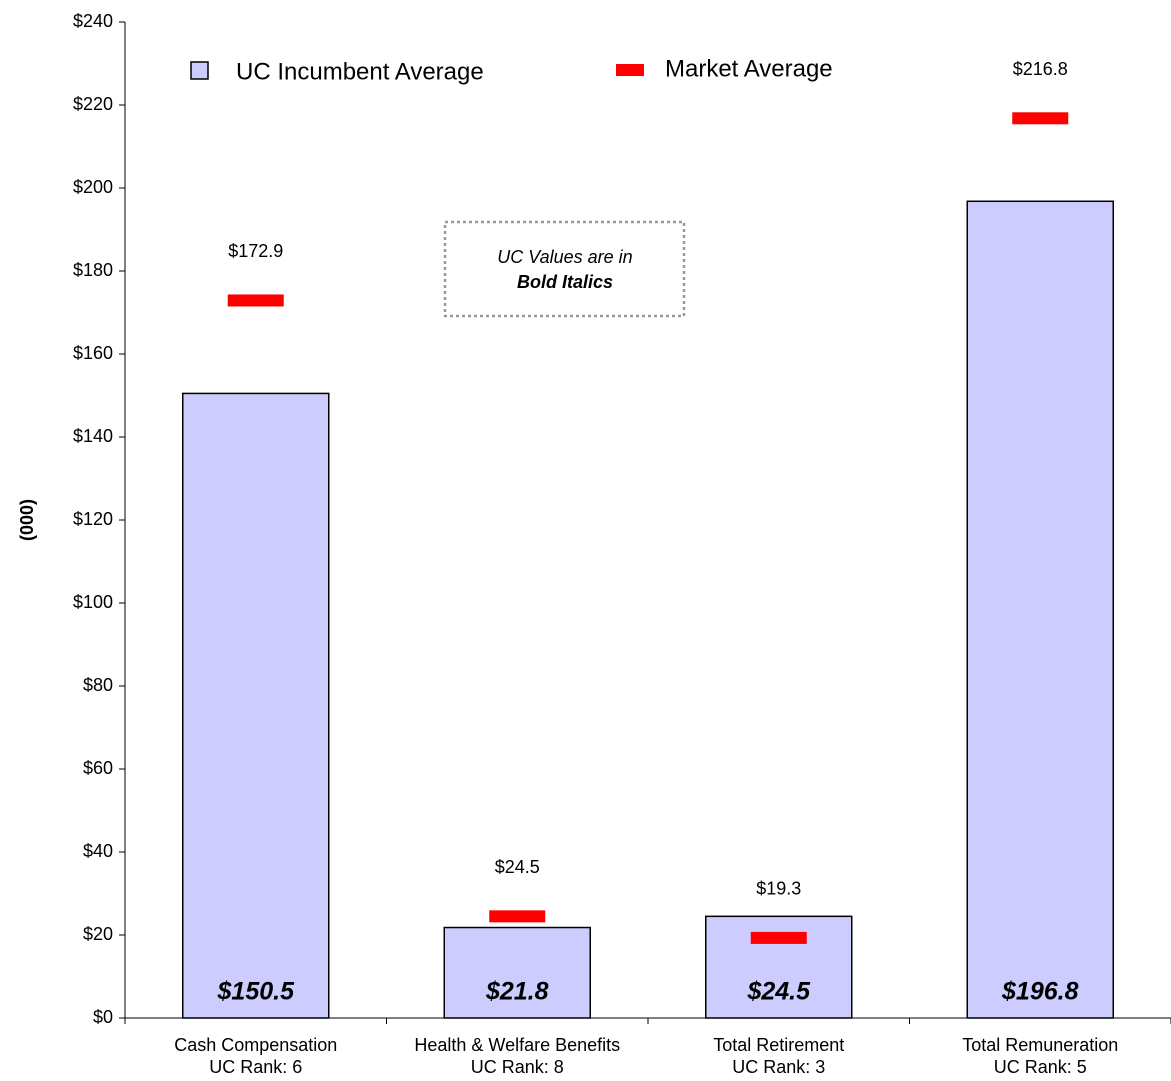 This screenshot has height=1081, width=1171. Describe the element at coordinates (1040, 1067) in the screenshot. I see `x-tick-sublabel: UC Rank: 5` at that location.